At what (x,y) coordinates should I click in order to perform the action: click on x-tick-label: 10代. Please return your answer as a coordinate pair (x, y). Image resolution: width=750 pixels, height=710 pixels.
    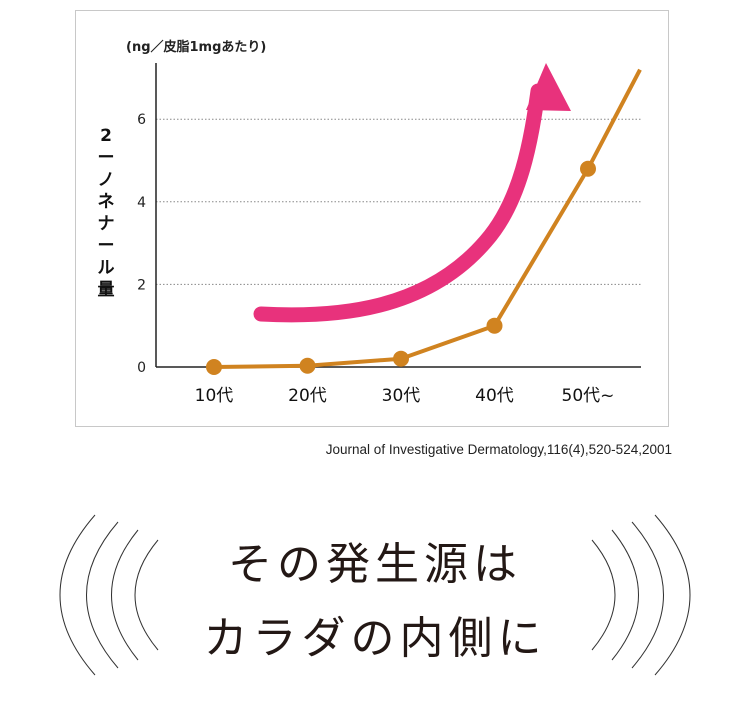
    Looking at the image, I should click on (214, 396).